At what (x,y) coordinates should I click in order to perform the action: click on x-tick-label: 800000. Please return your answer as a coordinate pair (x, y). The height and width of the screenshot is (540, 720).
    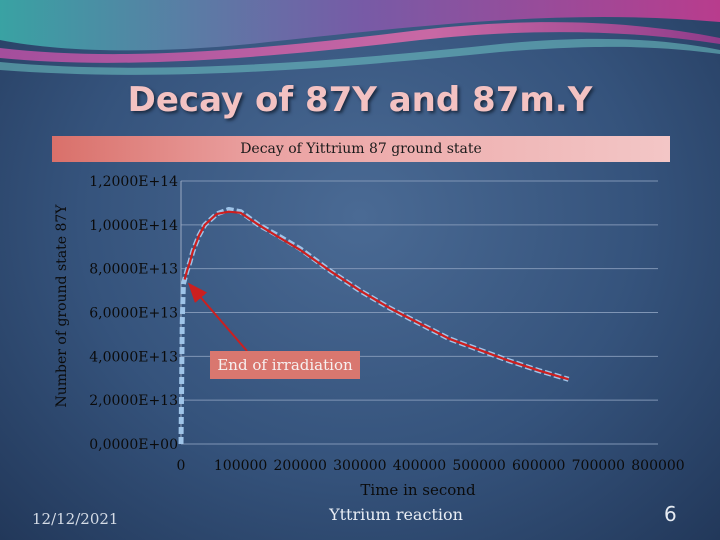
    Looking at the image, I should click on (657, 466).